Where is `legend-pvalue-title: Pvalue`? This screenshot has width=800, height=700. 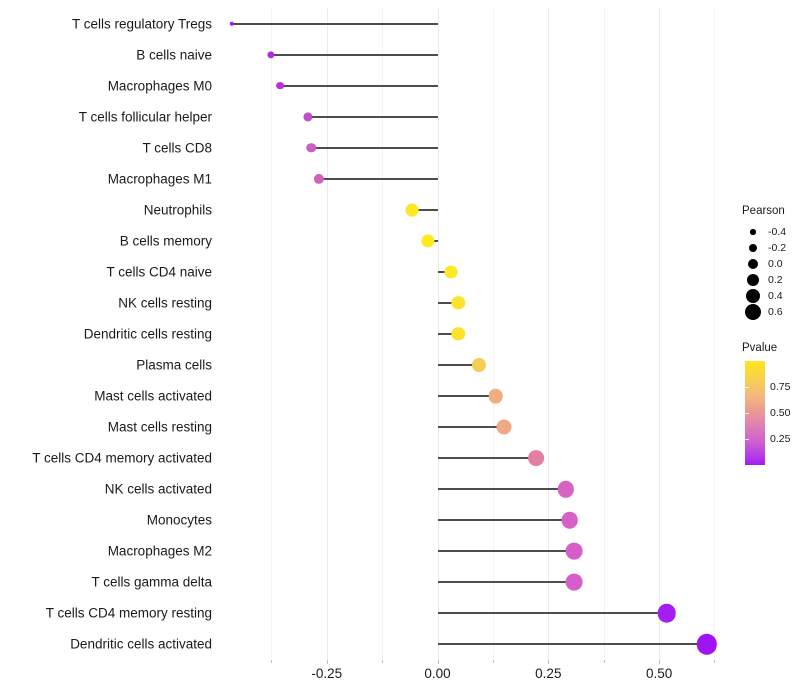 legend-pvalue-title: Pvalue is located at coordinates (760, 348).